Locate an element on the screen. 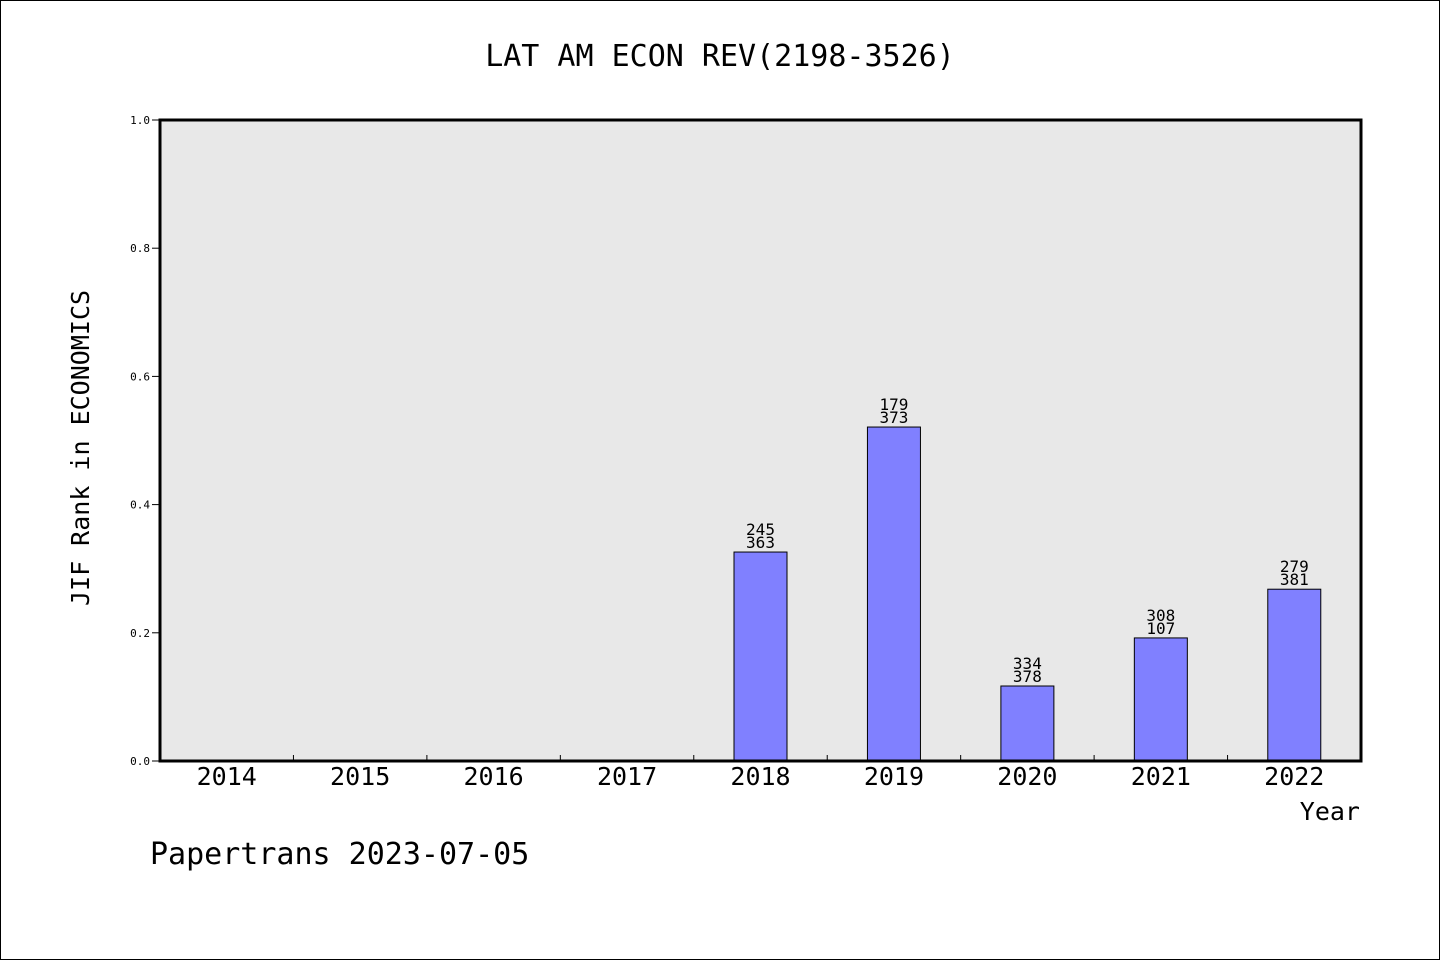  x-tick-label: 2016 is located at coordinates (494, 776).